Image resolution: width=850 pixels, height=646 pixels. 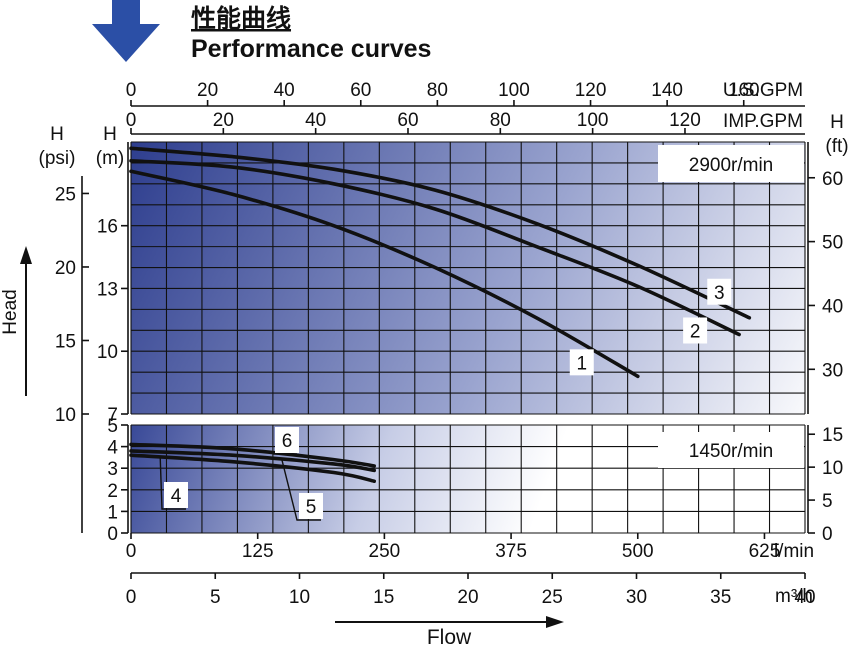 I want to click on impgpm-tick-label: 40, so click(x=315, y=120).